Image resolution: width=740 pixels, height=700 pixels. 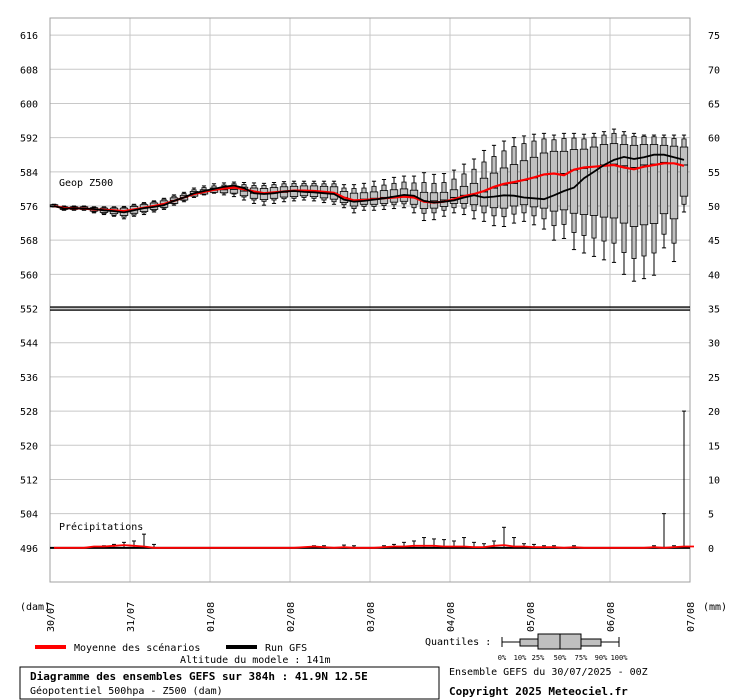 What do you see at coordinates (371, 617) in the screenshot?
I see `x-tick-label: 03/08` at bounding box center [371, 617].